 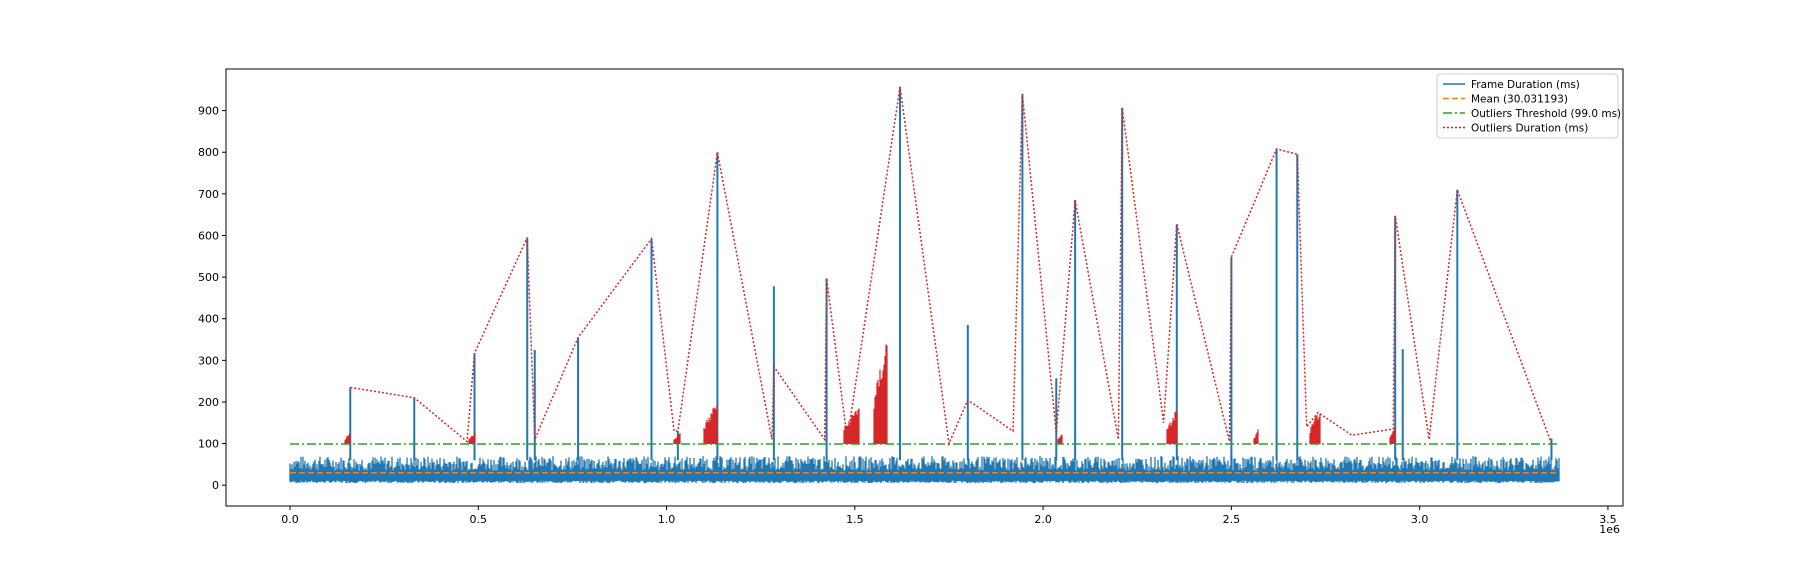 What do you see at coordinates (208, 319) in the screenshot?
I see `y-tick-label: 400` at bounding box center [208, 319].